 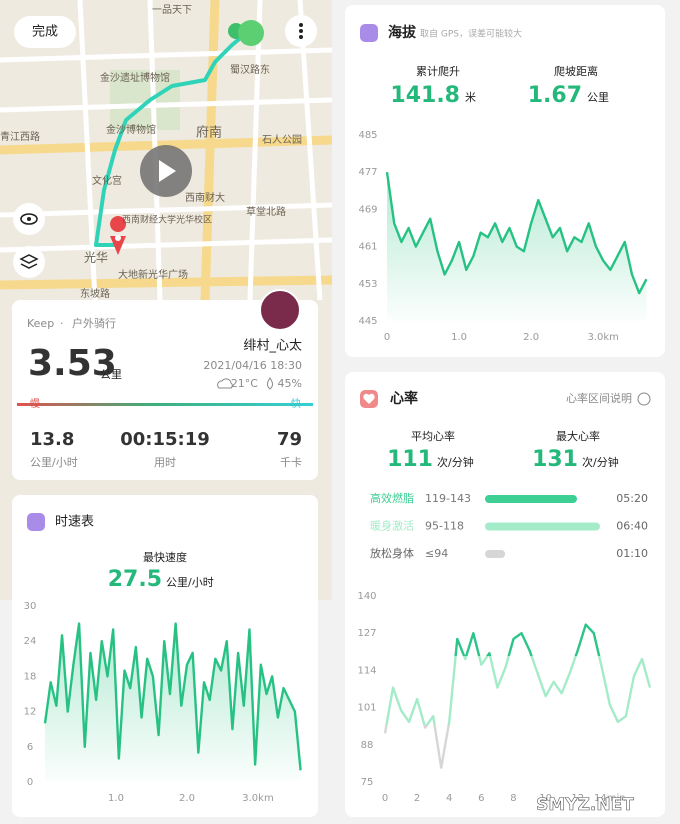 I want to click on zone-time: 06:40, so click(x=632, y=526).